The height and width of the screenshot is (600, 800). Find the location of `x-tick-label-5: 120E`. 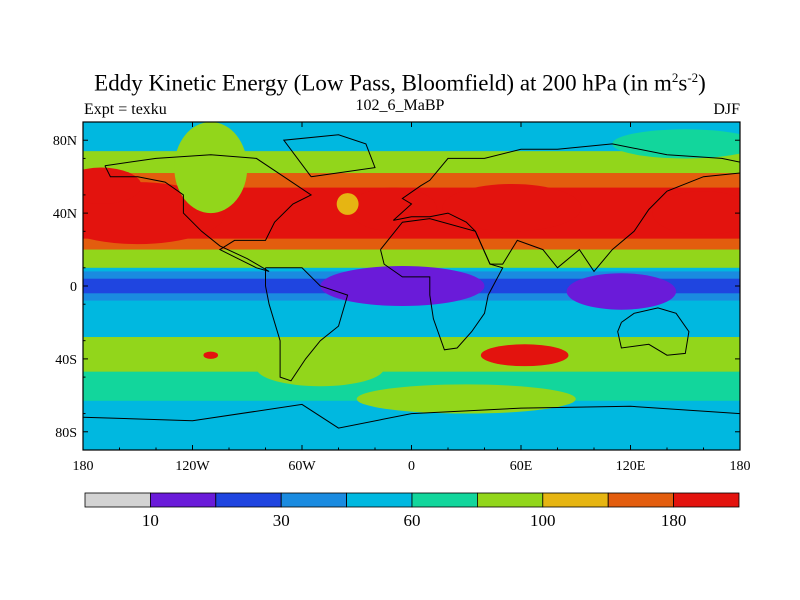

x-tick-label-5: 120E is located at coordinates (631, 466).